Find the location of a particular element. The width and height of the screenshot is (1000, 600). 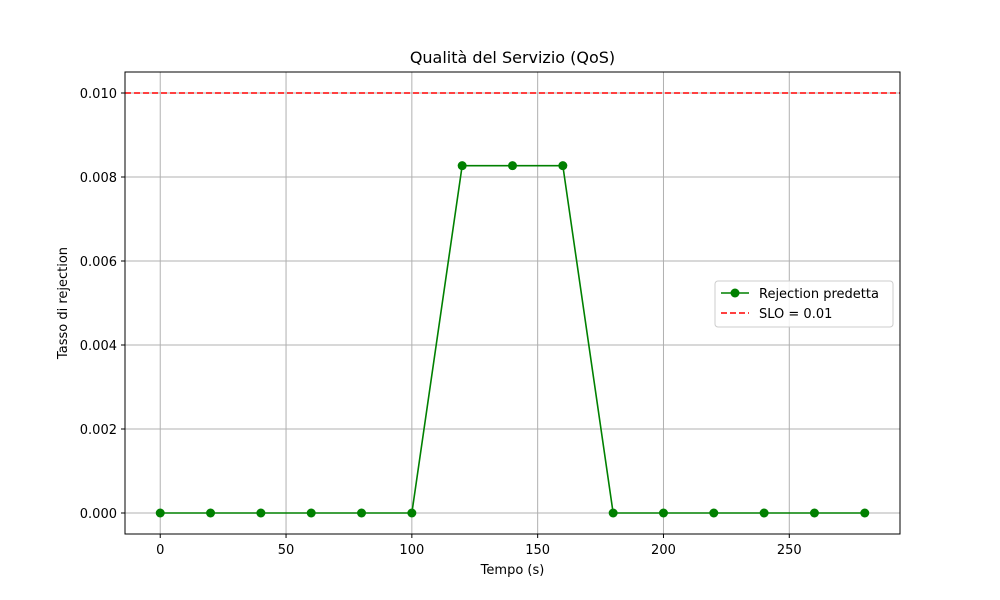

chart-title: Qualità del Servizio (QoS) is located at coordinates (512, 57).